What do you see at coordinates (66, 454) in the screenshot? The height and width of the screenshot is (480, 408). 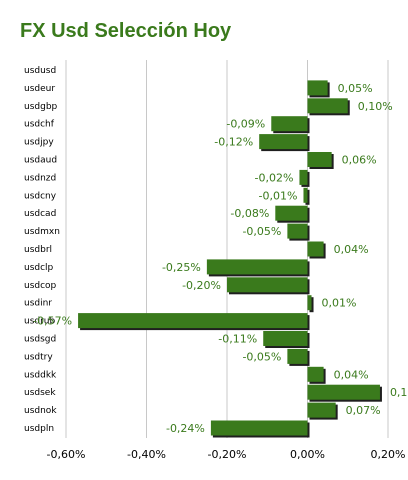 I see `x-tick-label: -0,60%` at bounding box center [66, 454].